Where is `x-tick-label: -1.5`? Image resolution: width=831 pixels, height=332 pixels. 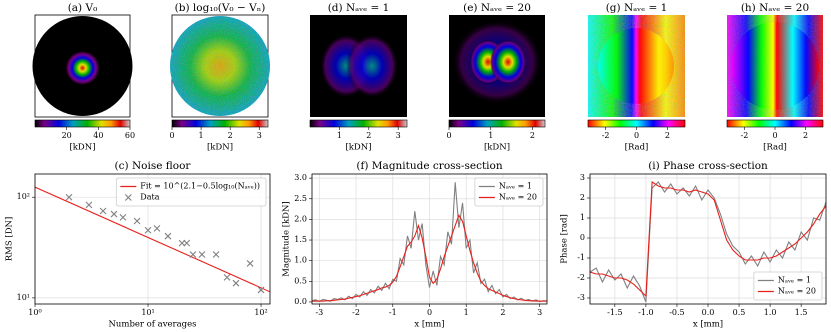
x-tick-label: -1.5 is located at coordinates (614, 312).